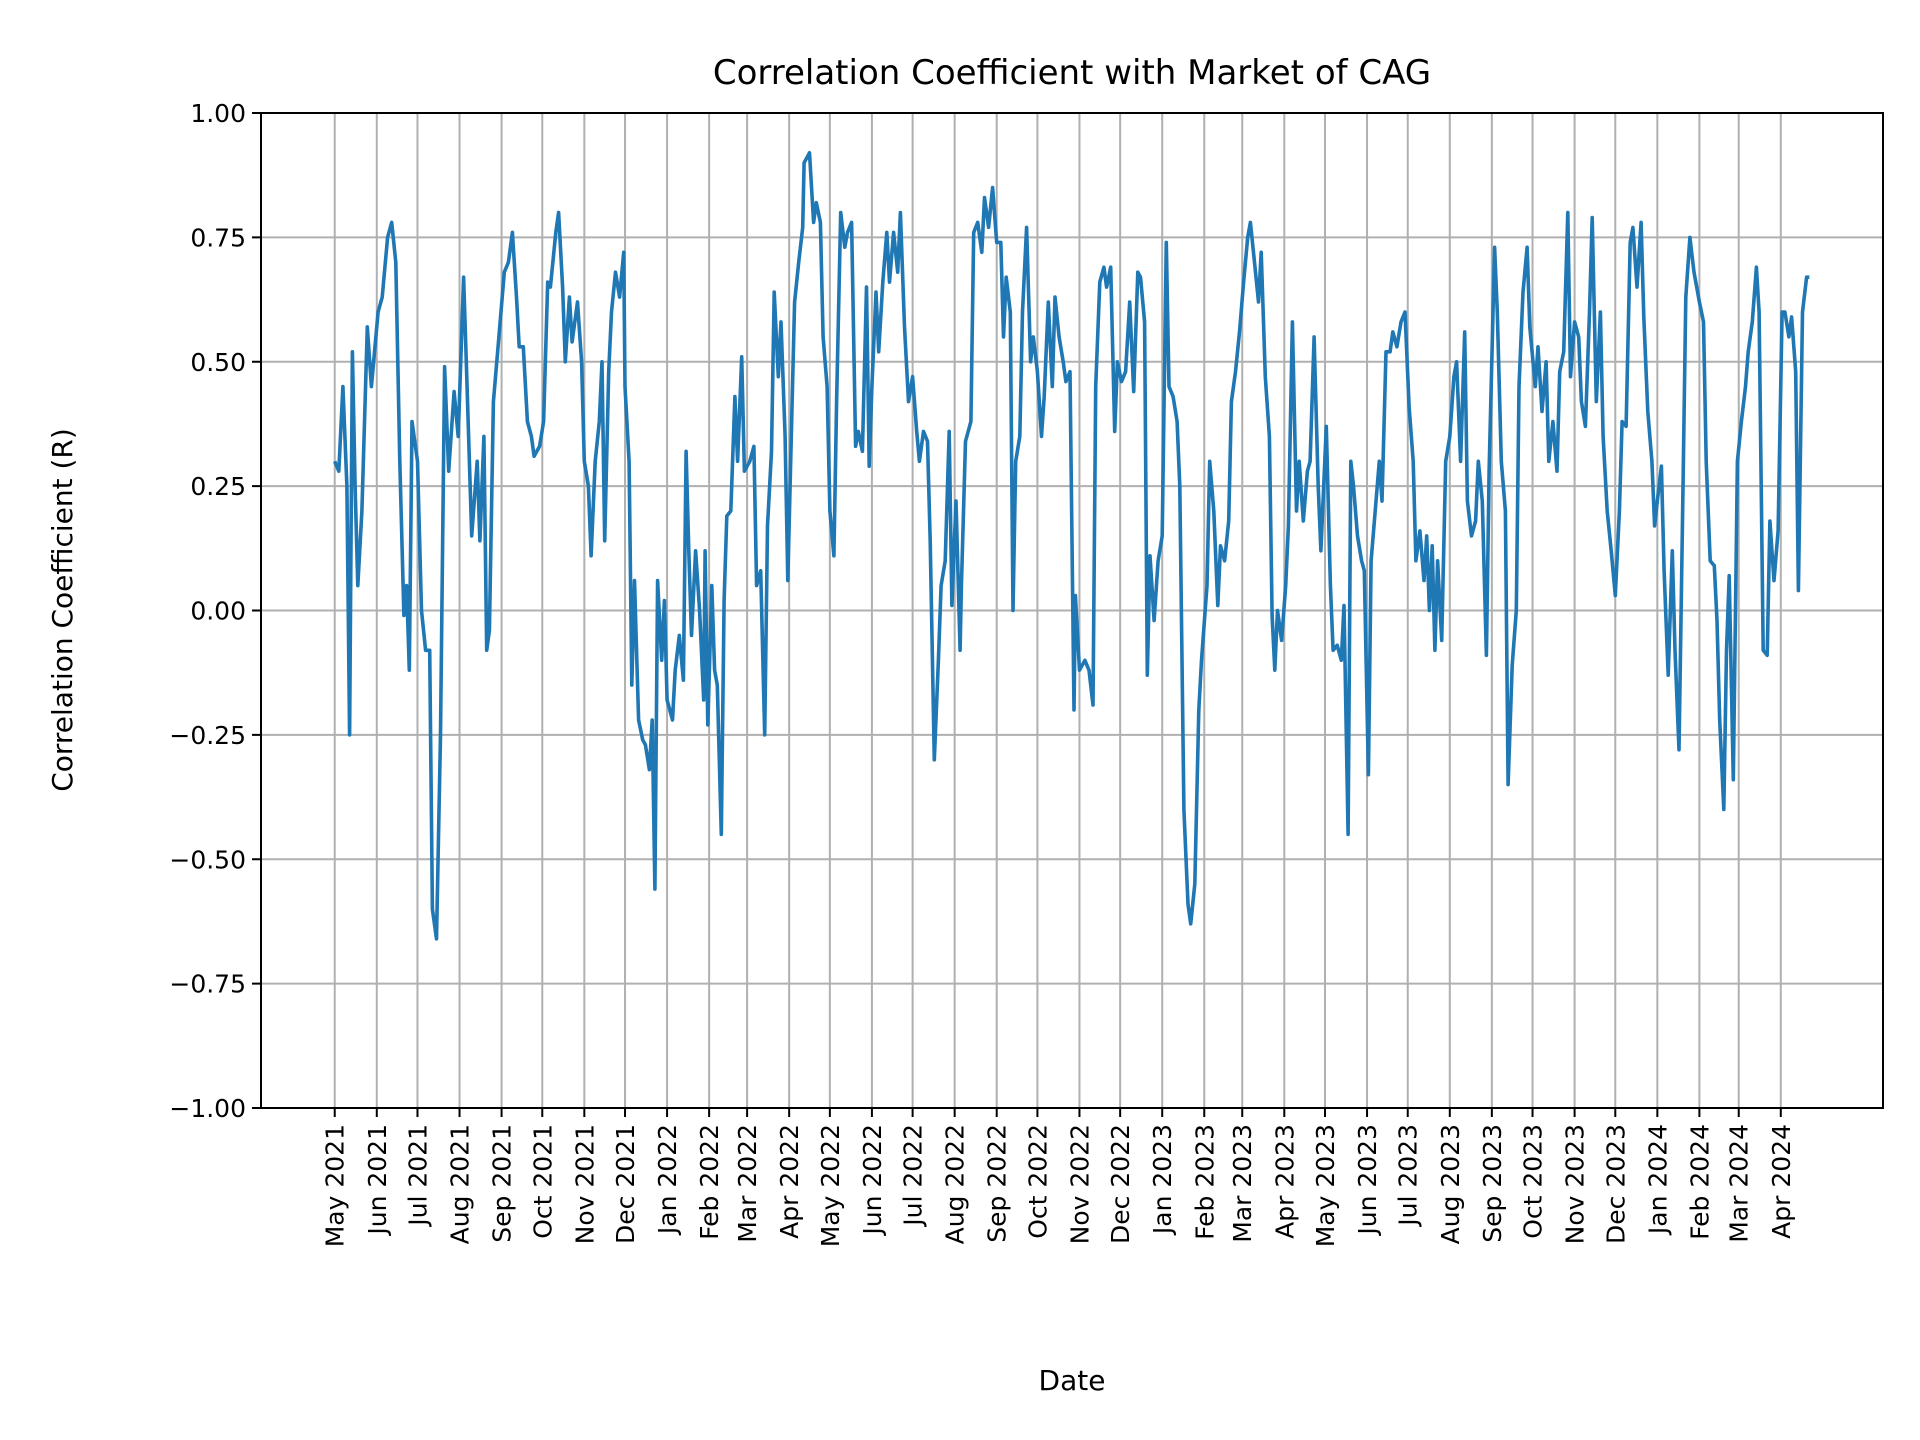  Describe the element at coordinates (1120, 1184) in the screenshot. I see `x-tick-label: Dec 2022` at that location.